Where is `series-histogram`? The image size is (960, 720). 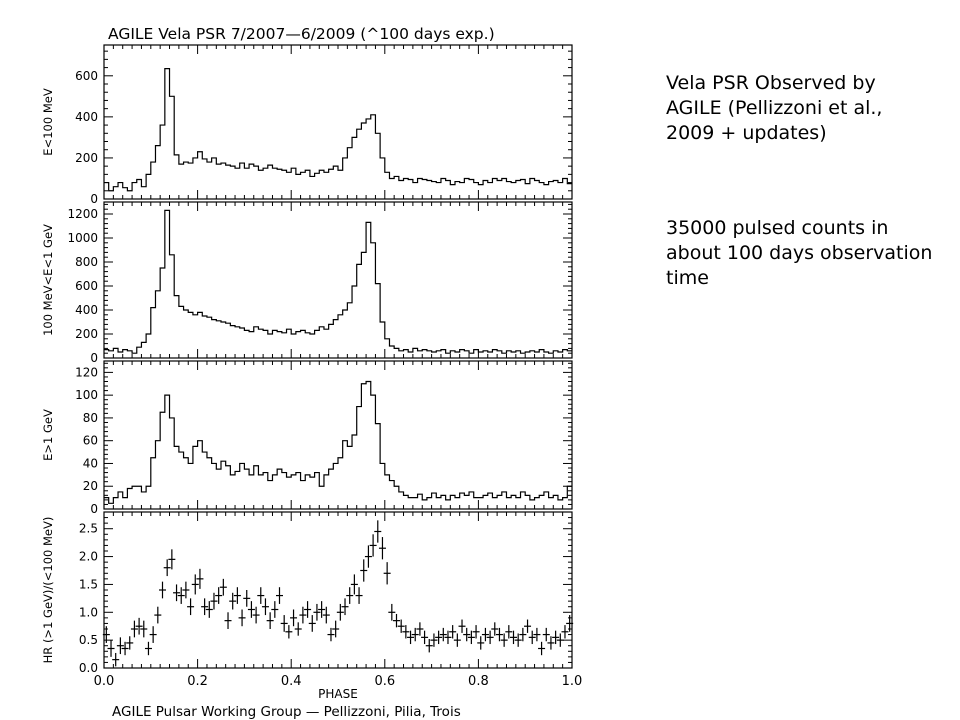
series-histogram is located at coordinates (338, 130).